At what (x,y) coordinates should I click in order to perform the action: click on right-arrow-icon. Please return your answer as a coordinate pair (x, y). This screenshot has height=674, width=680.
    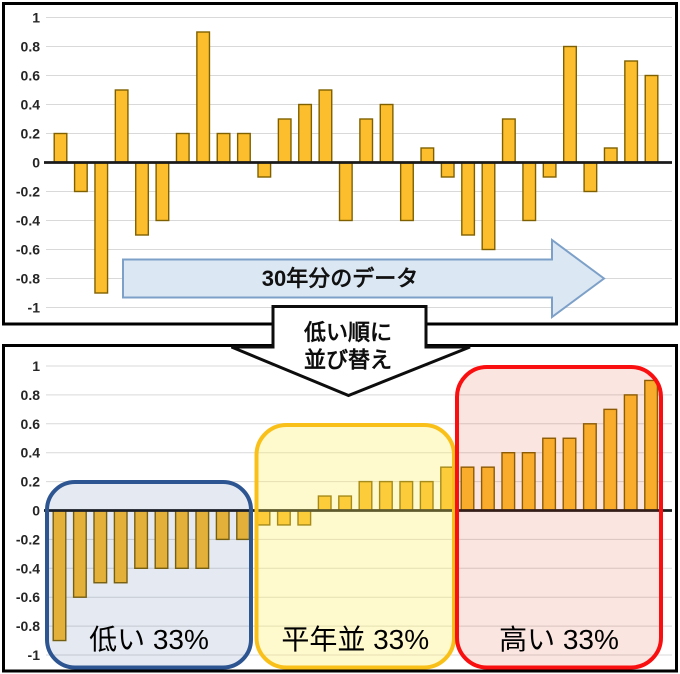
    Looking at the image, I should click on (364, 278).